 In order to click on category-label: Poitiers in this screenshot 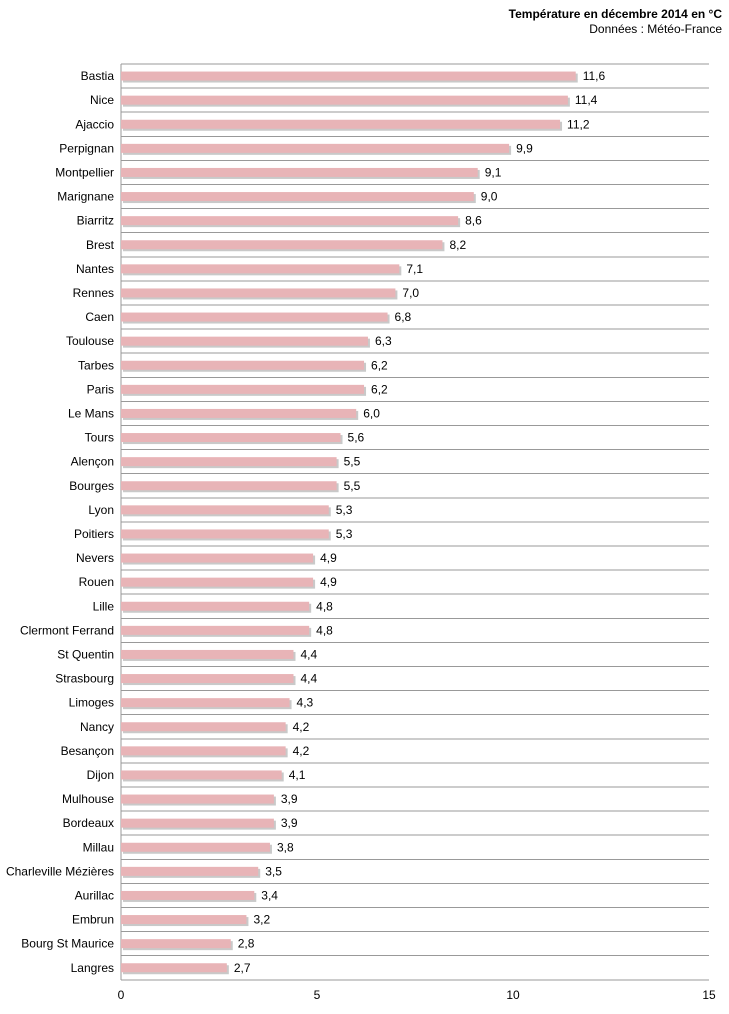, I will do `click(94, 534)`.